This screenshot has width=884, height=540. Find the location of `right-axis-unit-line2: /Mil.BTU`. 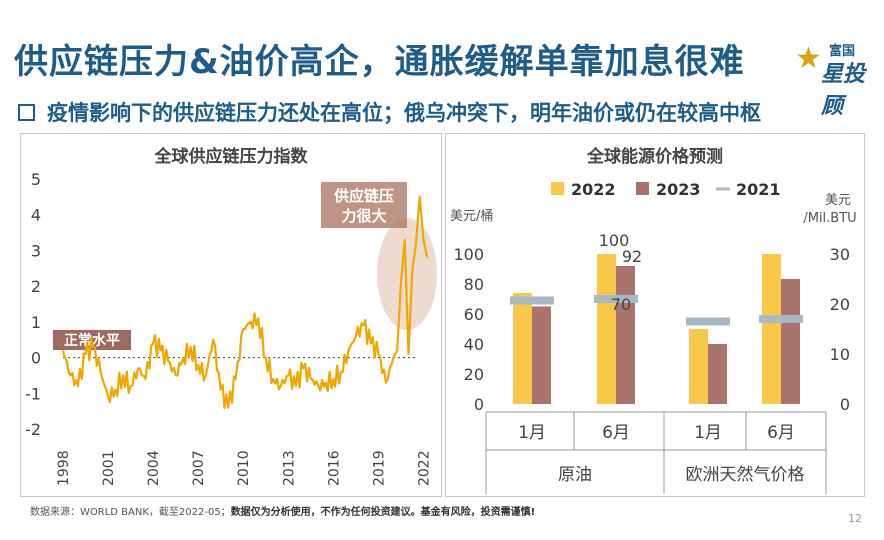

right-axis-unit-line2: /Mil.BTU is located at coordinates (829, 218).